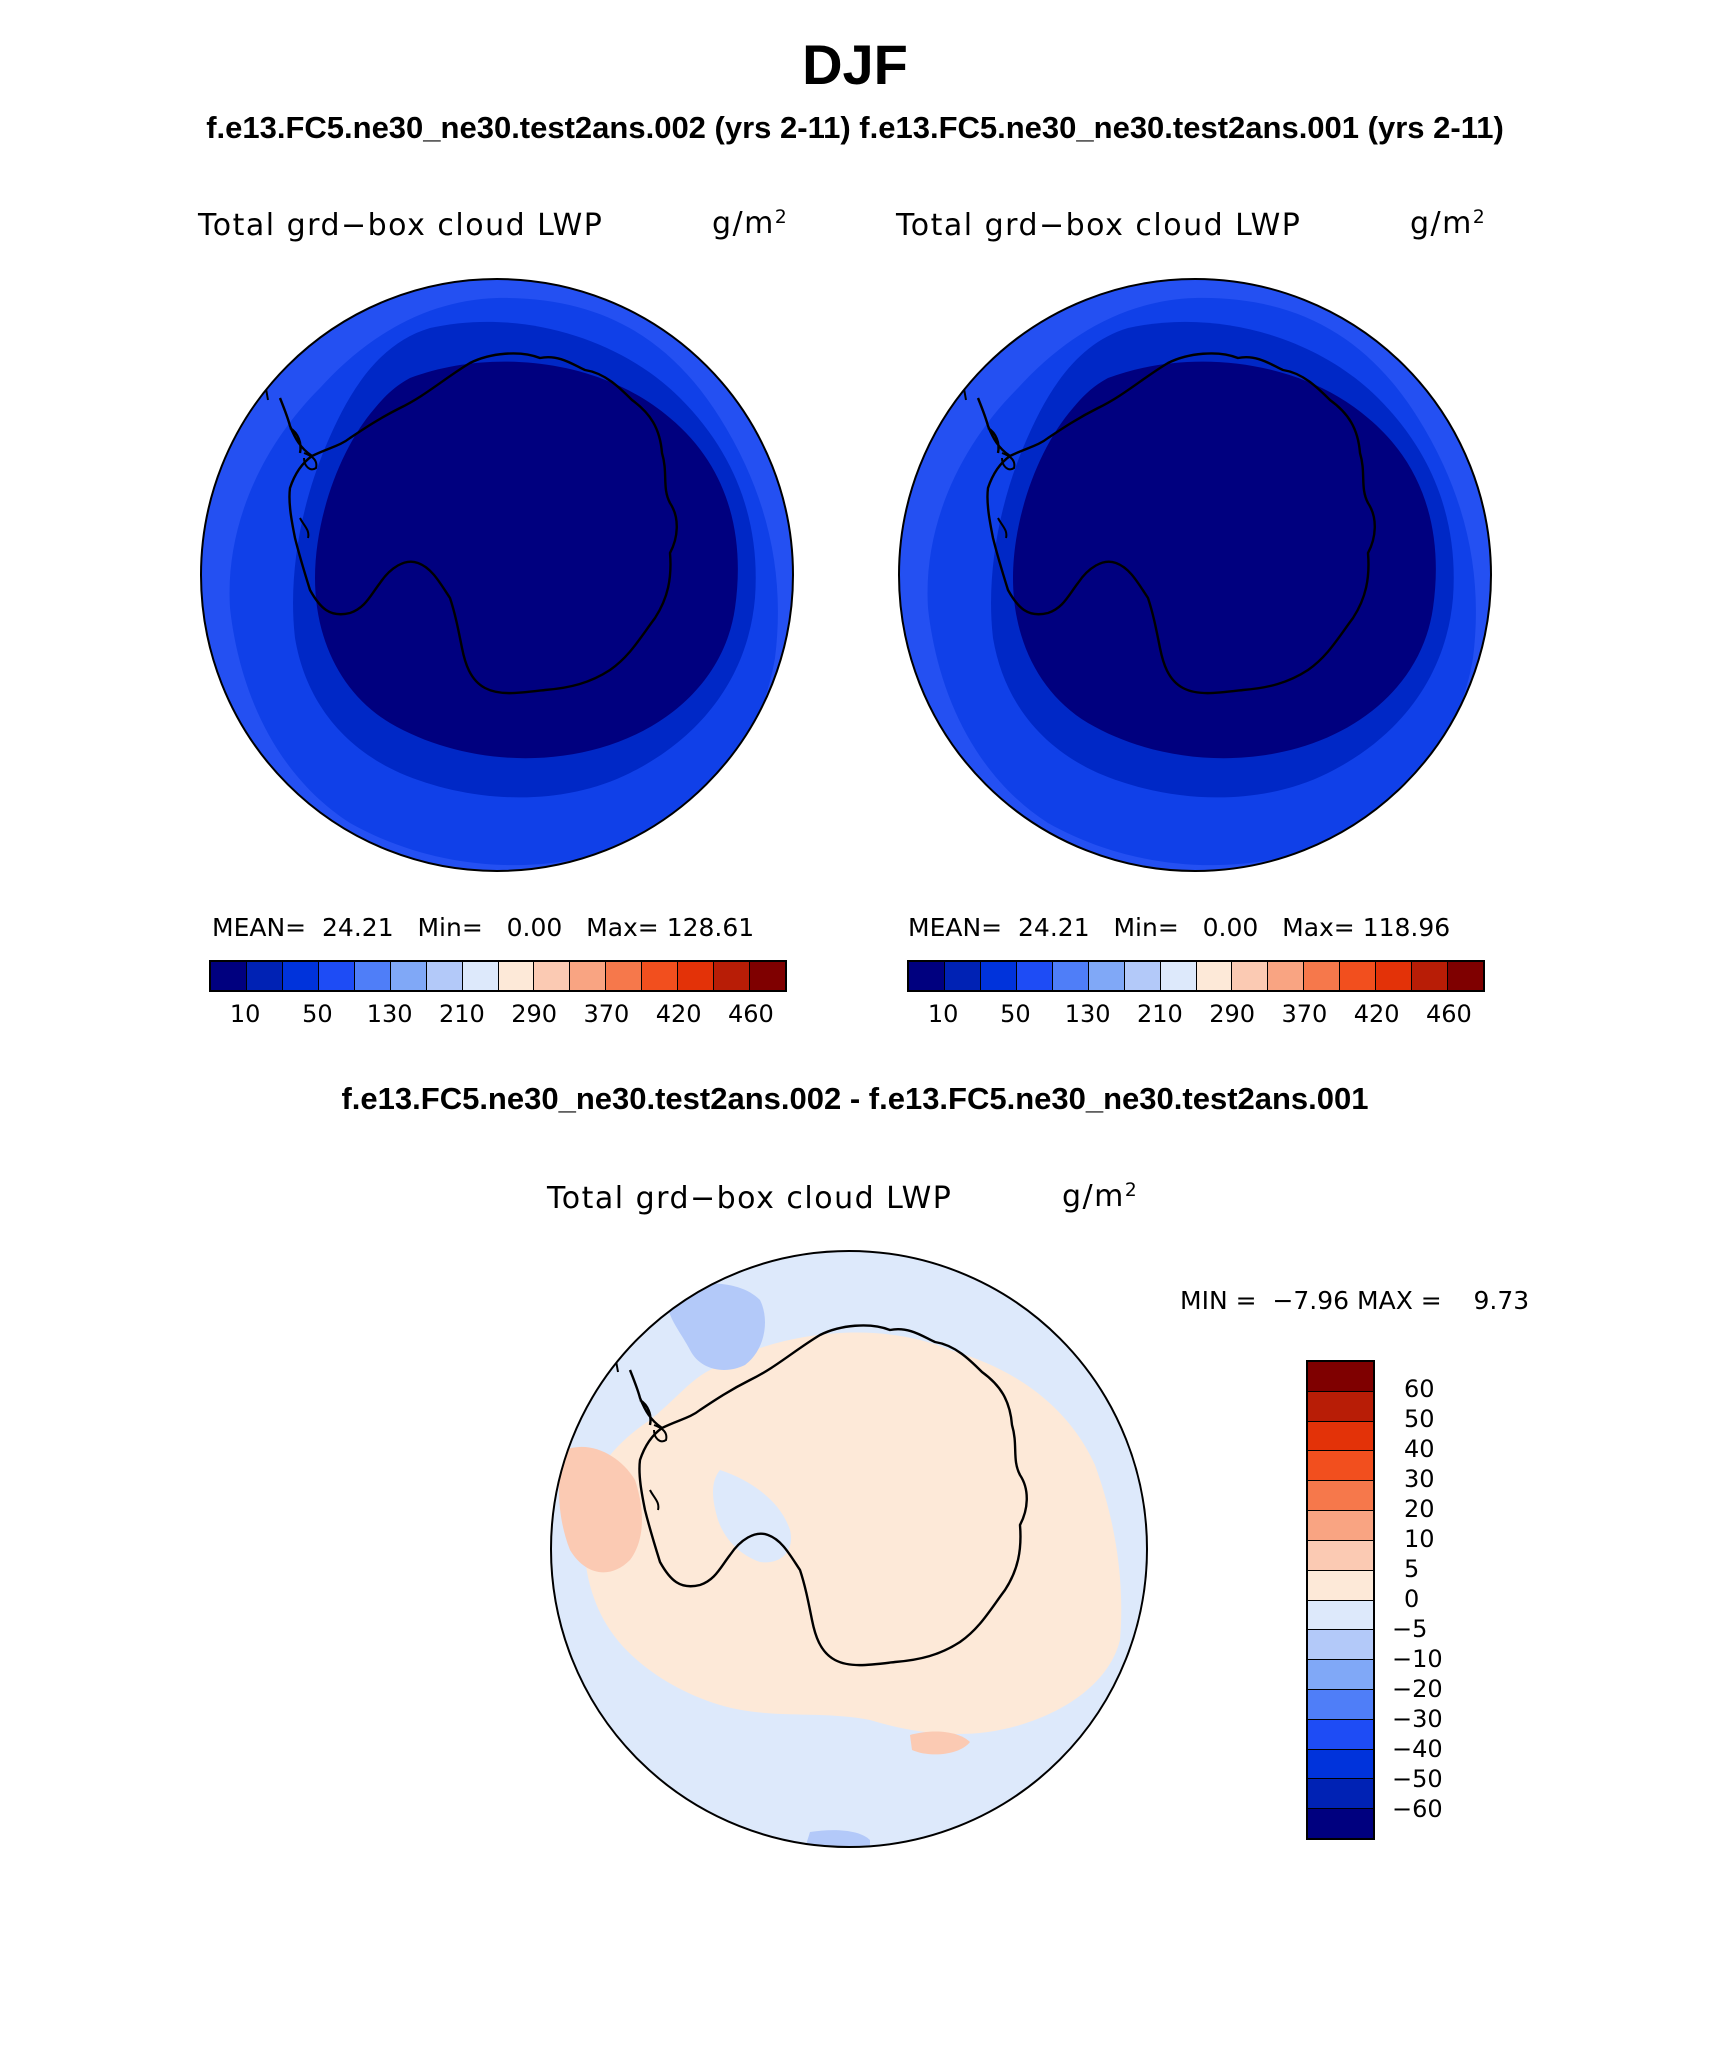 This screenshot has width=1710, height=2061. I want to click on diff-colorbar-tick-label: 0, so click(1412, 1599).